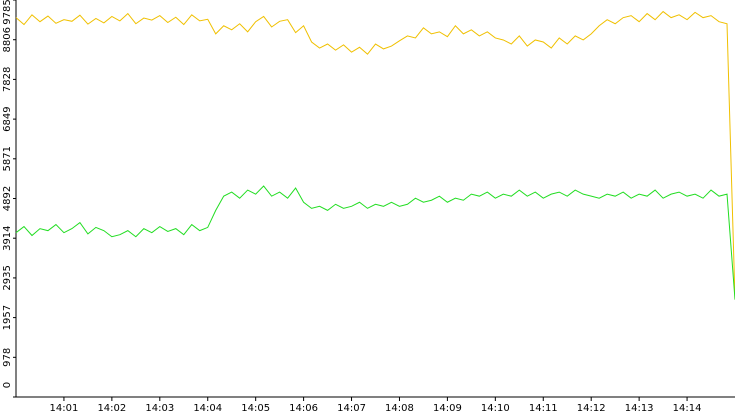 The height and width of the screenshot is (415, 735). I want to click on y-tick-label: 7828, so click(7, 79).